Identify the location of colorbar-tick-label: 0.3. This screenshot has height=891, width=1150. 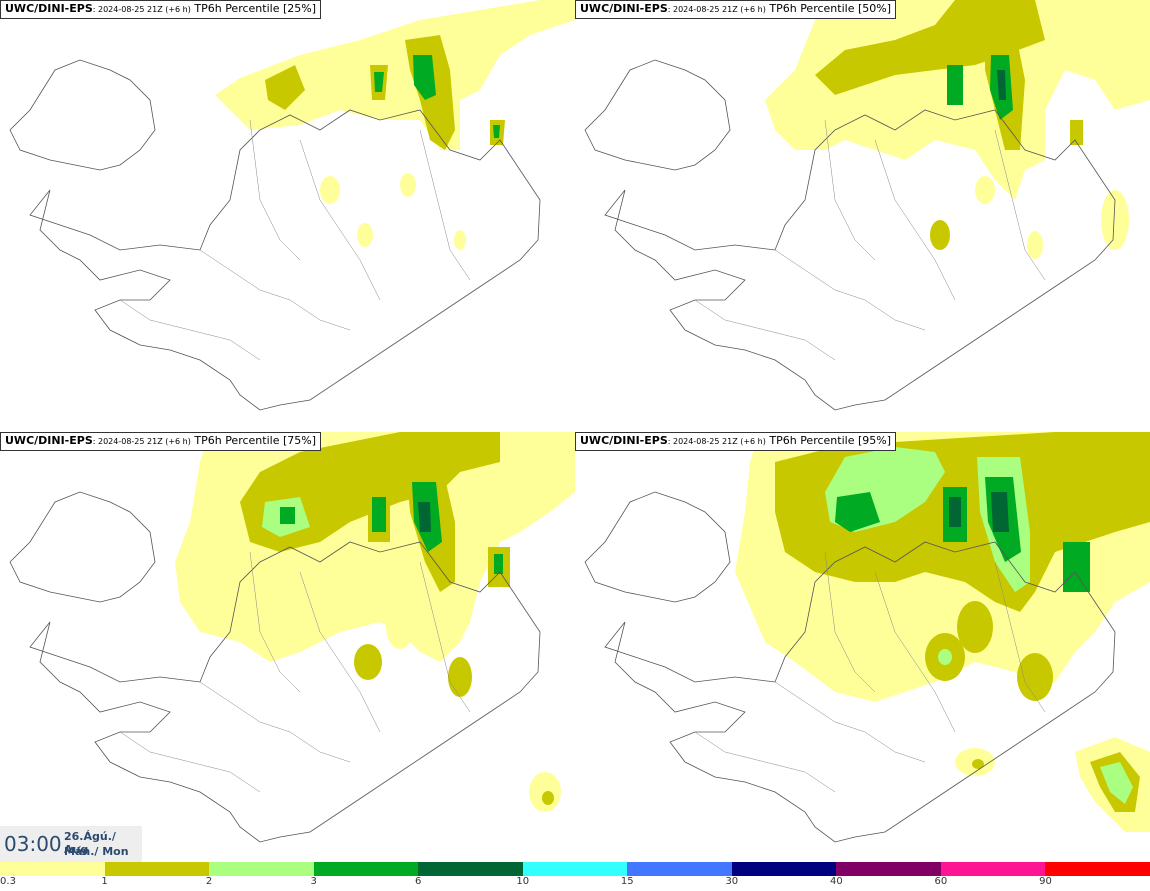
(8, 881).